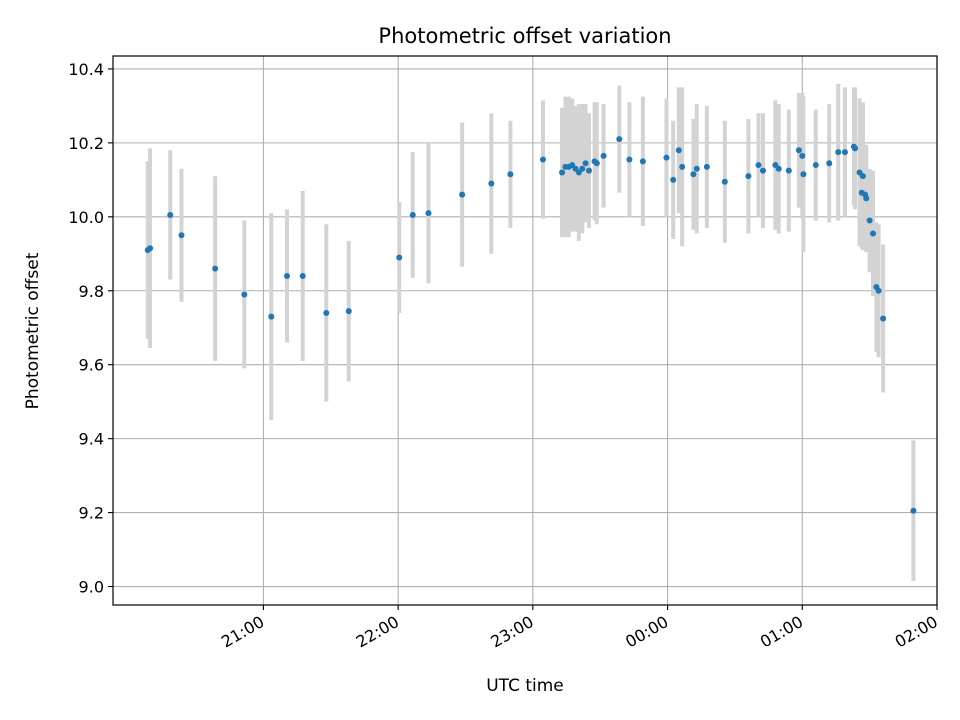 This screenshot has width=960, height=720. I want to click on chart-title: Photometric offset variation, so click(524, 36).